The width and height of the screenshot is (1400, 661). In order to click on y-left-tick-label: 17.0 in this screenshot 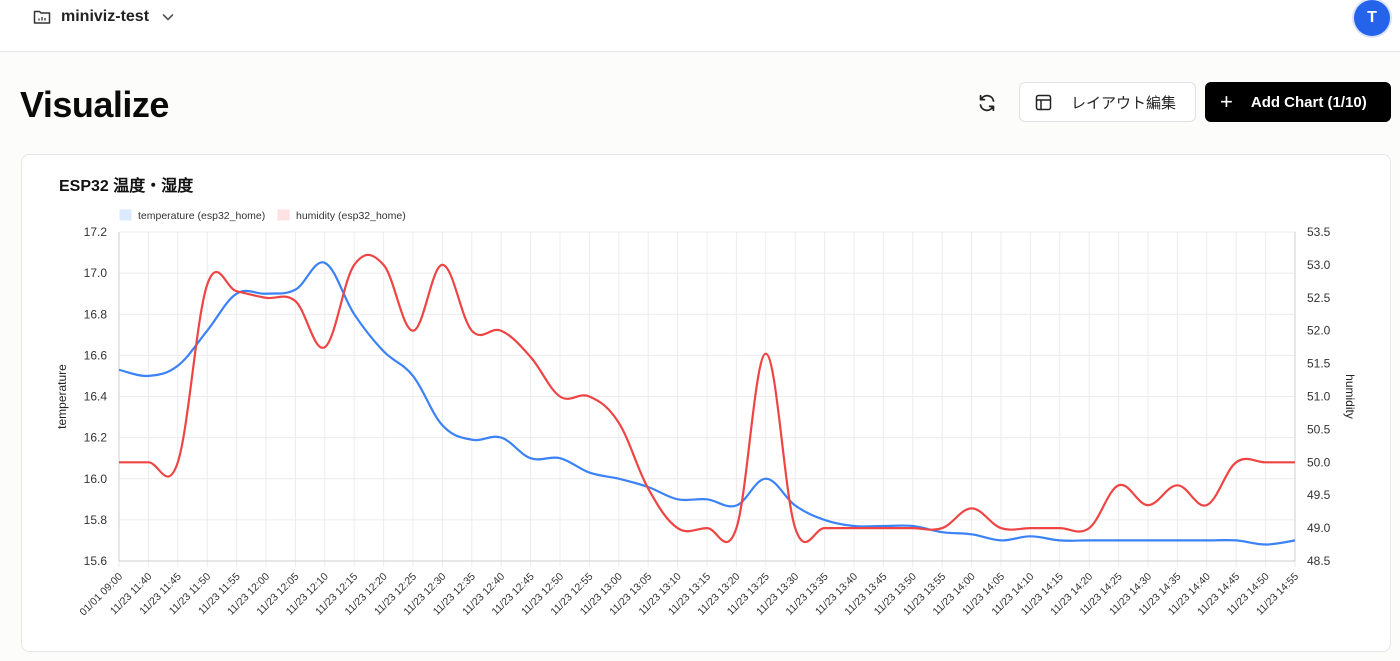, I will do `click(96, 273)`.